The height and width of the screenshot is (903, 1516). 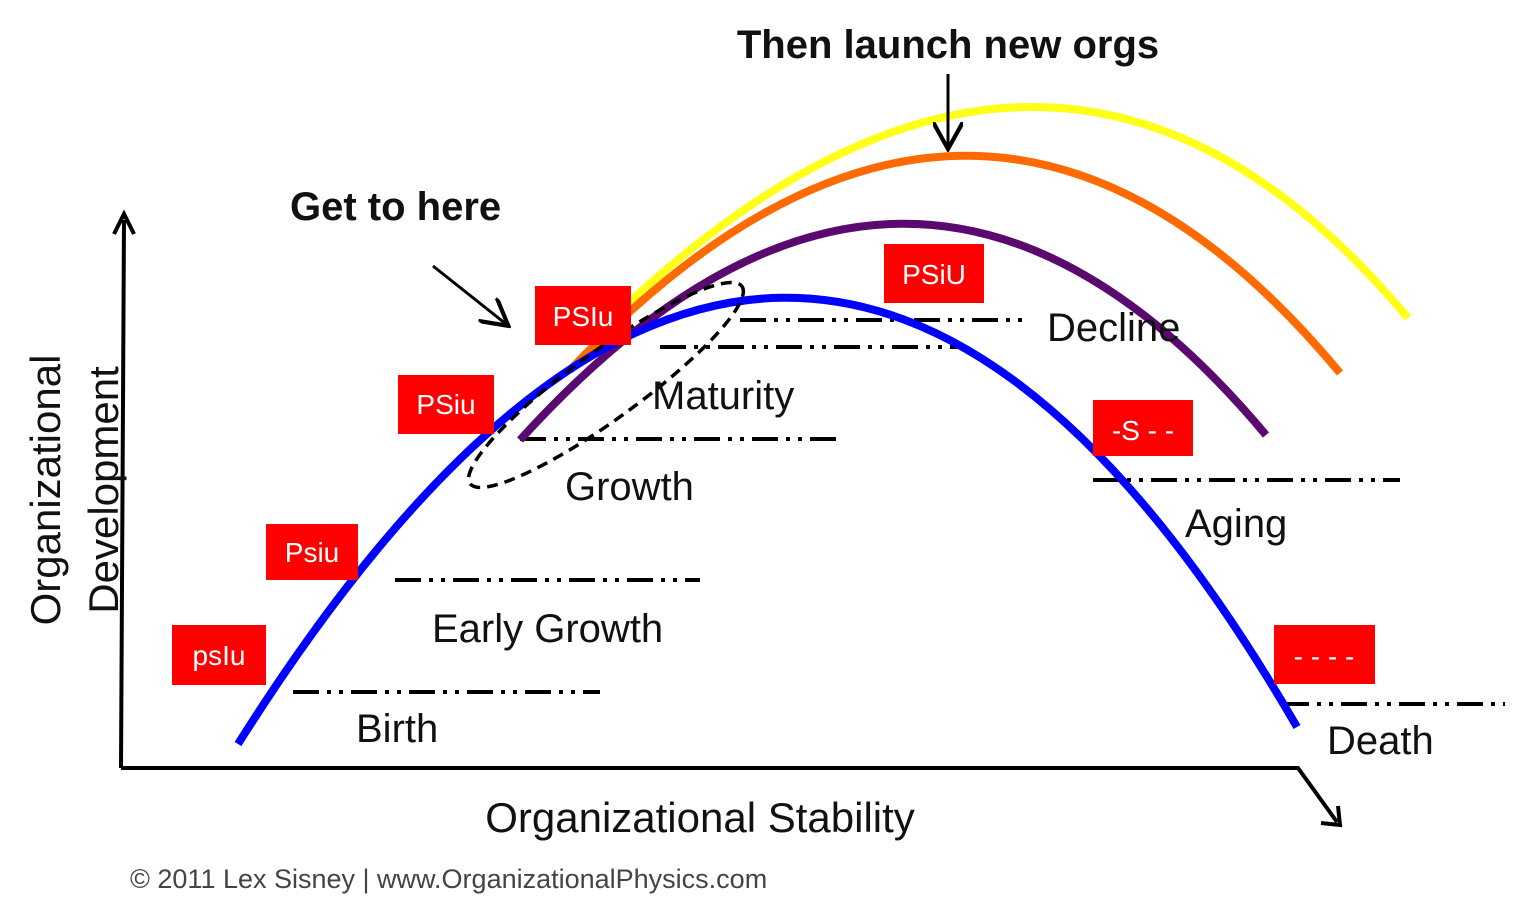 I want to click on code-badge-growth: PSiu, so click(x=446, y=404).